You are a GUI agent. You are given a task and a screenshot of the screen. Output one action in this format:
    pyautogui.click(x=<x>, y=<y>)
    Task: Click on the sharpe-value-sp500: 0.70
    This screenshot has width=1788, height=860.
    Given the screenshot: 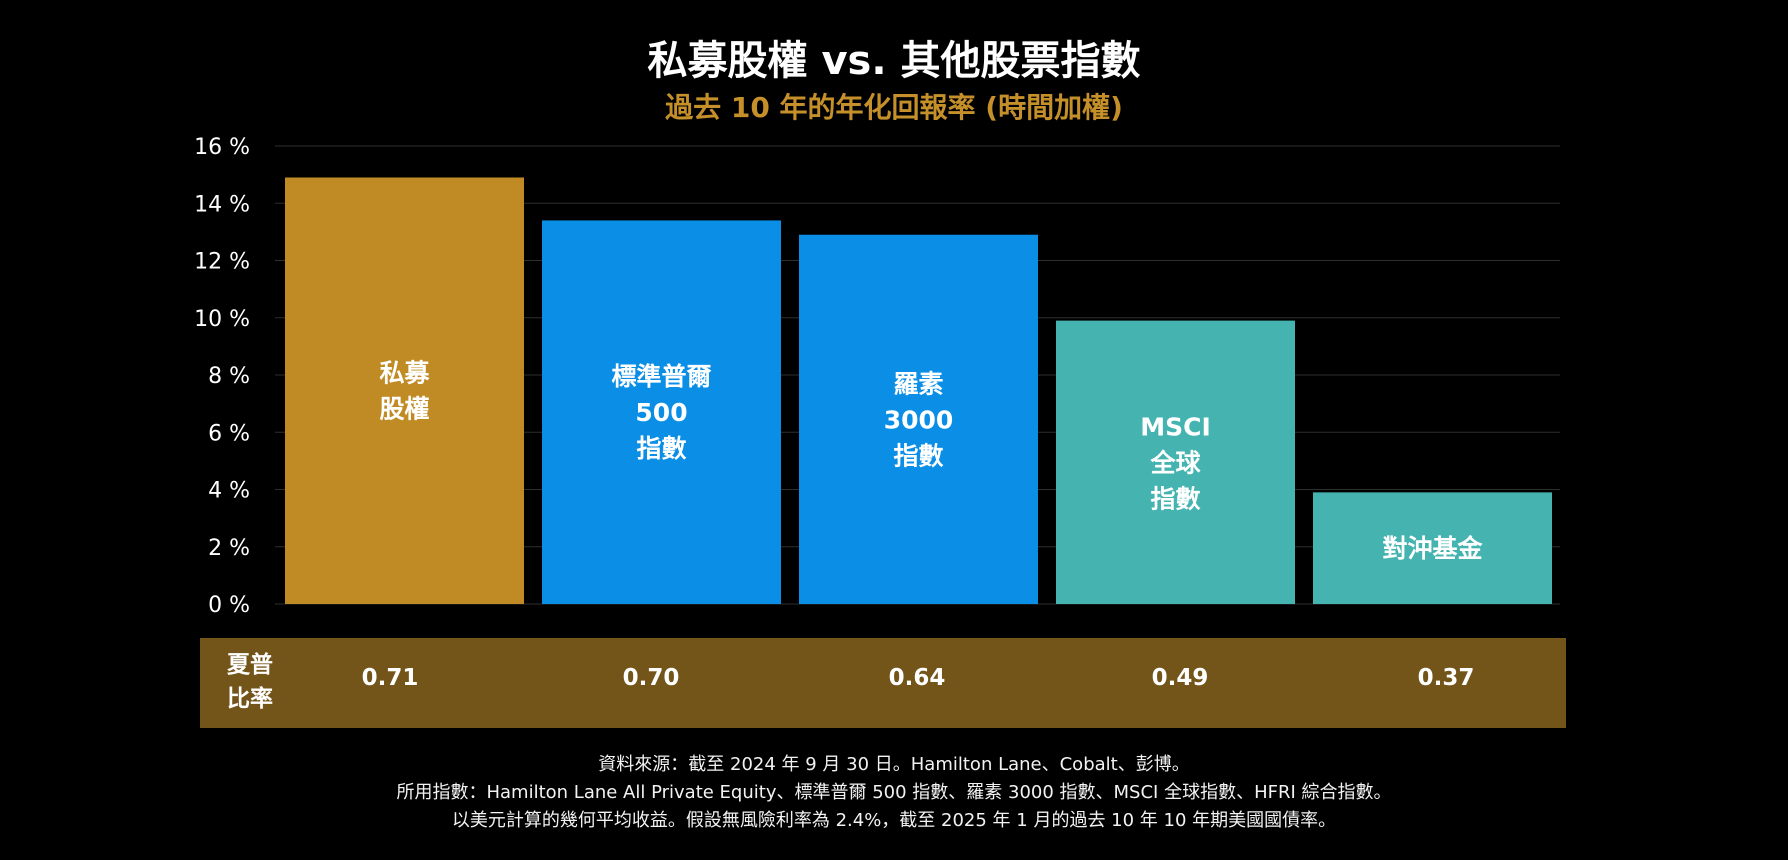 What is the action you would take?
    pyautogui.click(x=651, y=678)
    